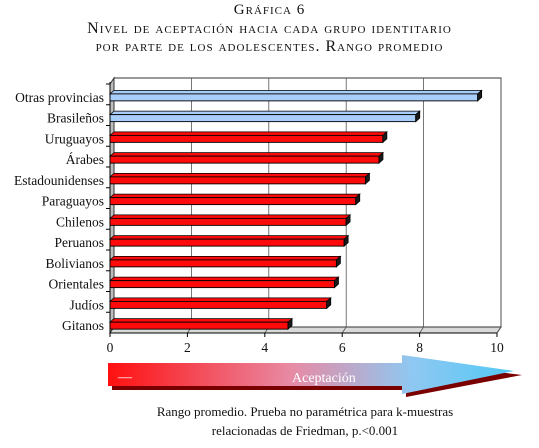 This screenshot has width=539, height=448. I want to click on footnote-line-2: relacionadas de Friedman, p.<0.001, so click(305, 430).